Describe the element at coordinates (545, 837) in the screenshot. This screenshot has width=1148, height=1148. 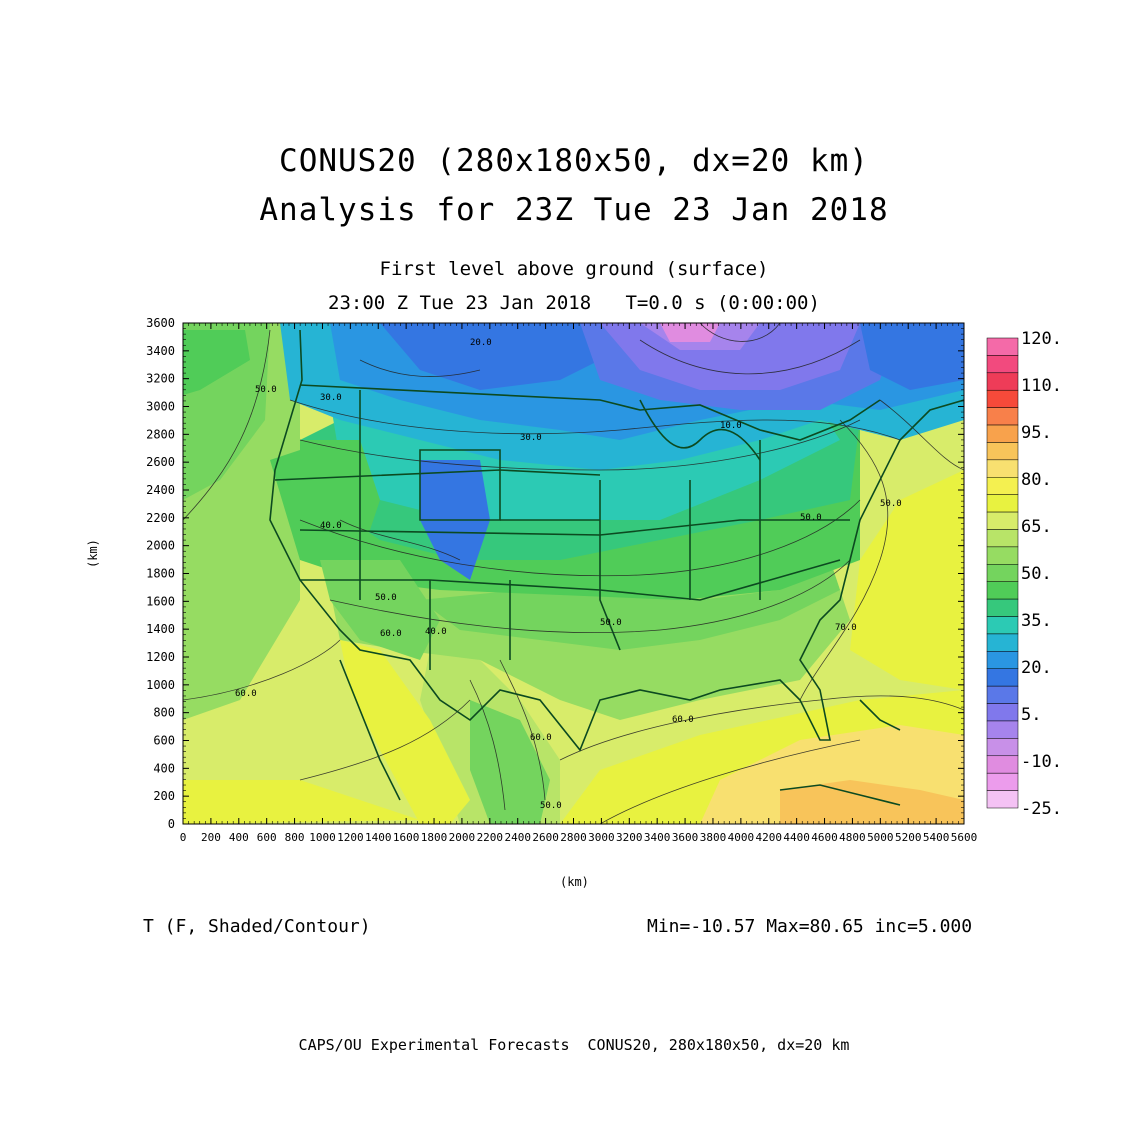
I see `x-tick-label: 2600` at that location.